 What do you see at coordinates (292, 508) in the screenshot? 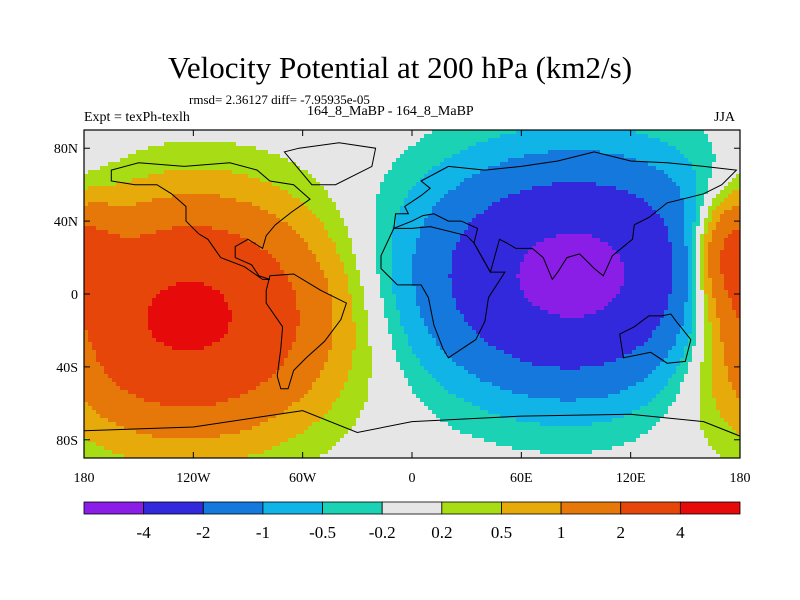
I see `colorbar-swatch` at bounding box center [292, 508].